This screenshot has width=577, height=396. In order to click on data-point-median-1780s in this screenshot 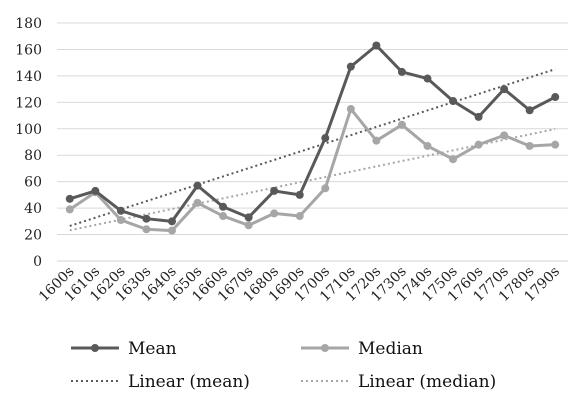, I will do `click(529, 145)`.